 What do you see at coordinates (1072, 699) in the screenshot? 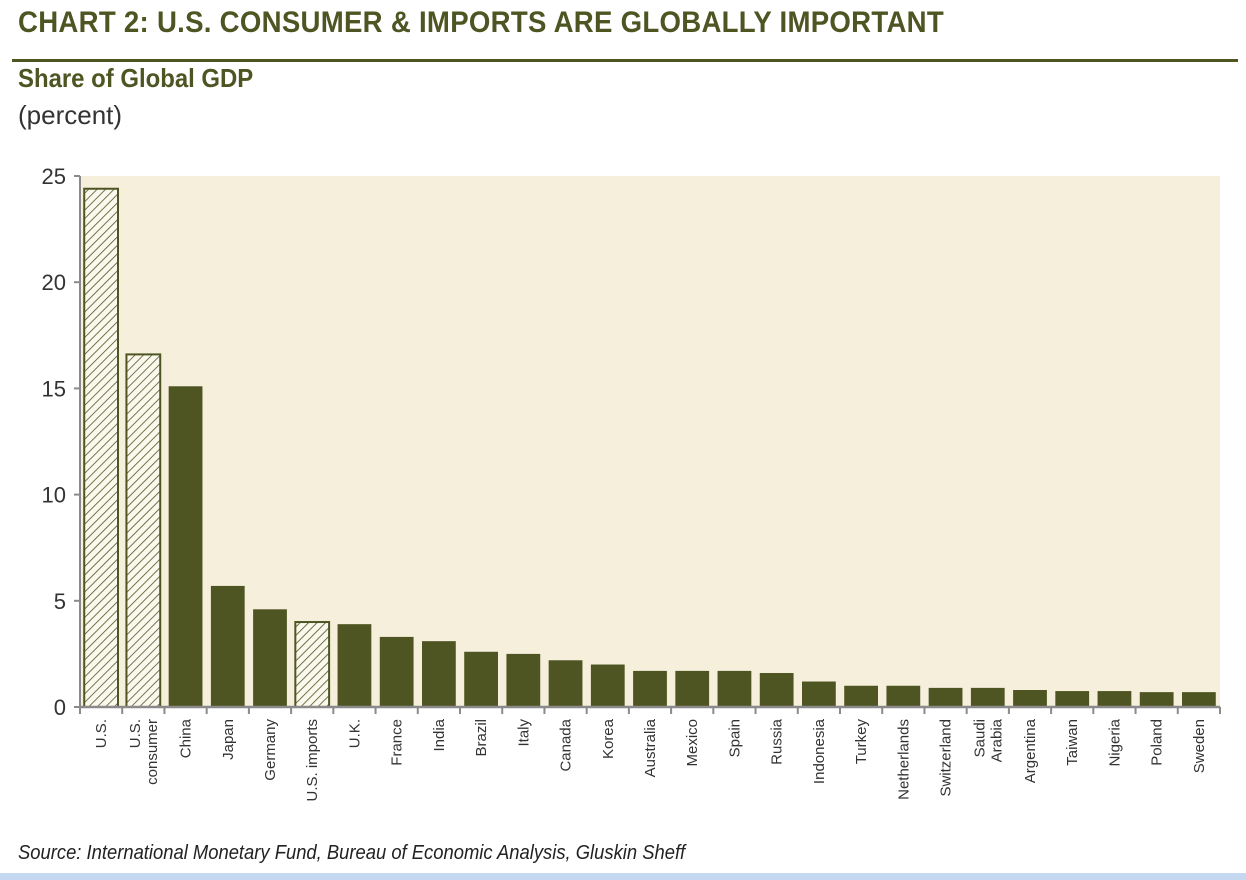
I see `bar-taiwan` at bounding box center [1072, 699].